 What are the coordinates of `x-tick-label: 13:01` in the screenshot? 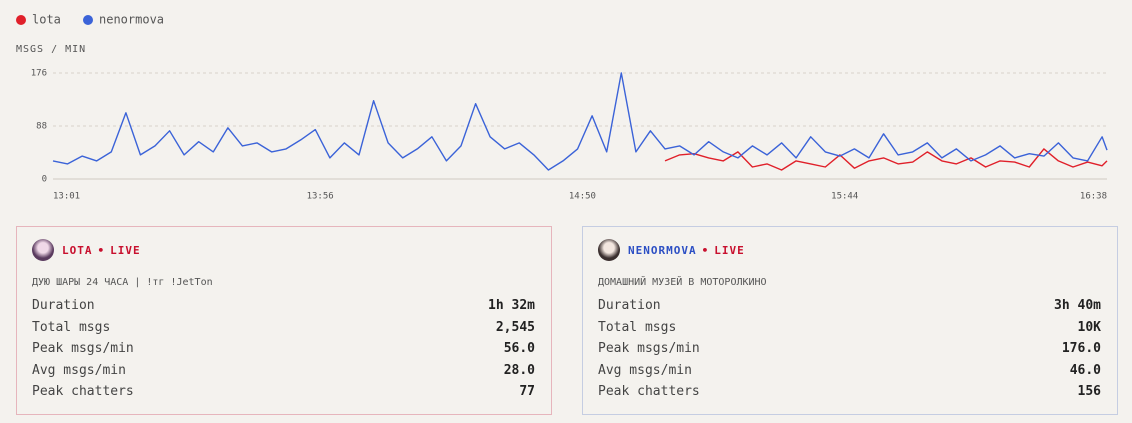 It's located at (66, 197).